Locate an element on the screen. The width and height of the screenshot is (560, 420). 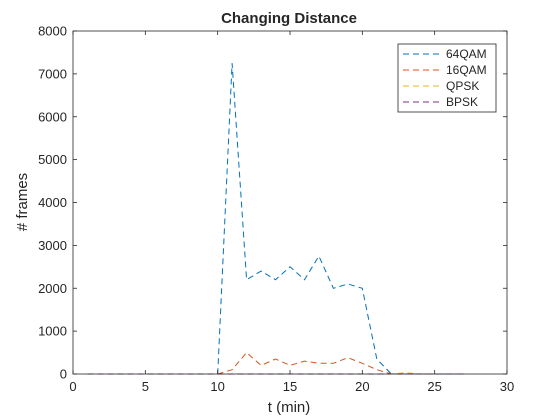
y-axis-label: # frames is located at coordinates (22, 202).